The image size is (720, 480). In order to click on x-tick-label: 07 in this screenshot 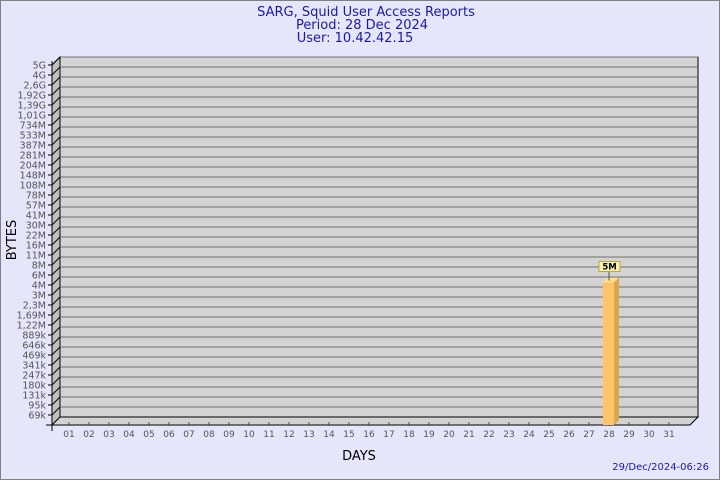, I will do `click(188, 435)`.